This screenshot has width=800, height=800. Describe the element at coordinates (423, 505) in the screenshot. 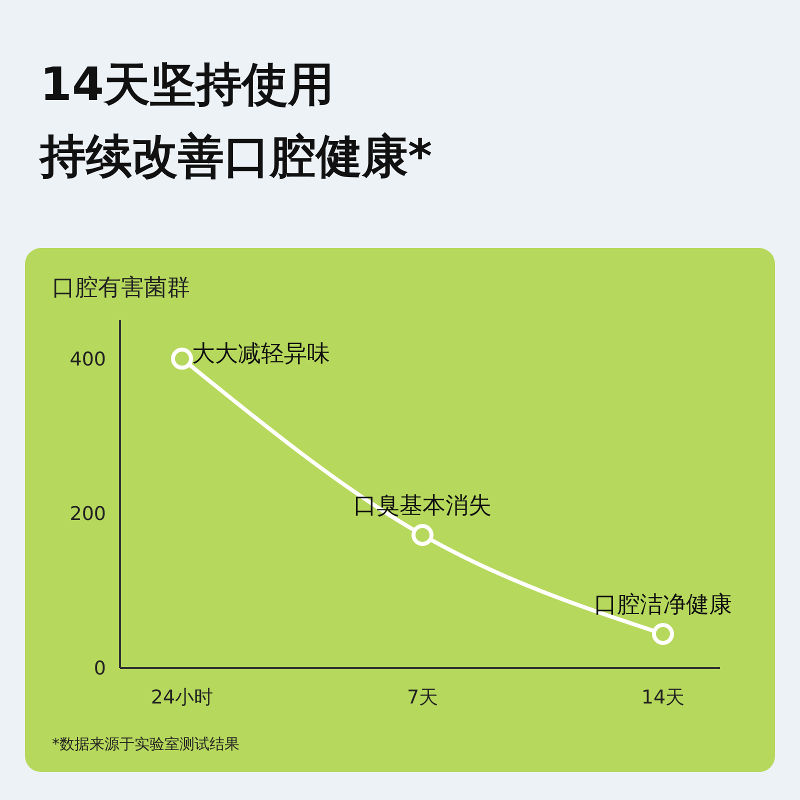

I see `annotation: 口臭基本消失` at that location.